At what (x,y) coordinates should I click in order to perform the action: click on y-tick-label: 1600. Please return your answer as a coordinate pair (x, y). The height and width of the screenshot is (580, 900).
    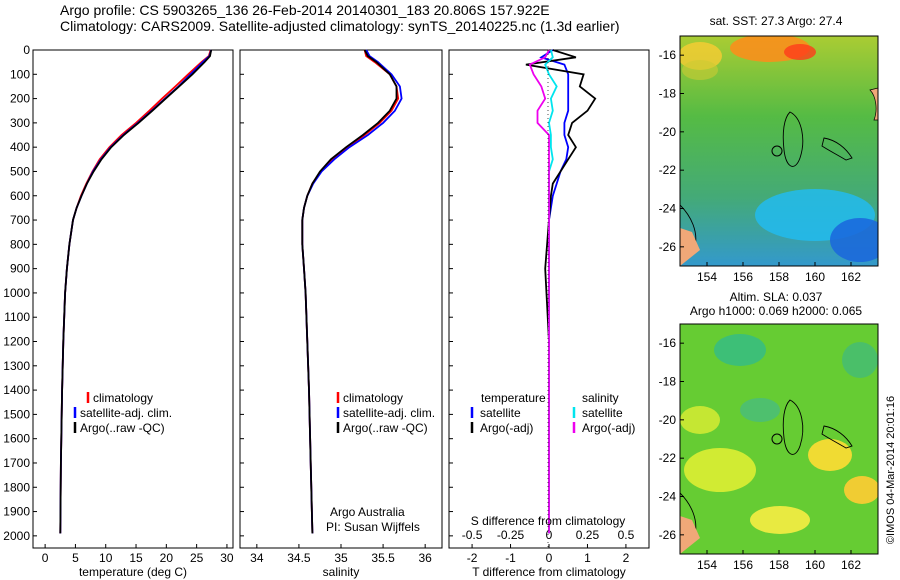
    Looking at the image, I should click on (16, 439).